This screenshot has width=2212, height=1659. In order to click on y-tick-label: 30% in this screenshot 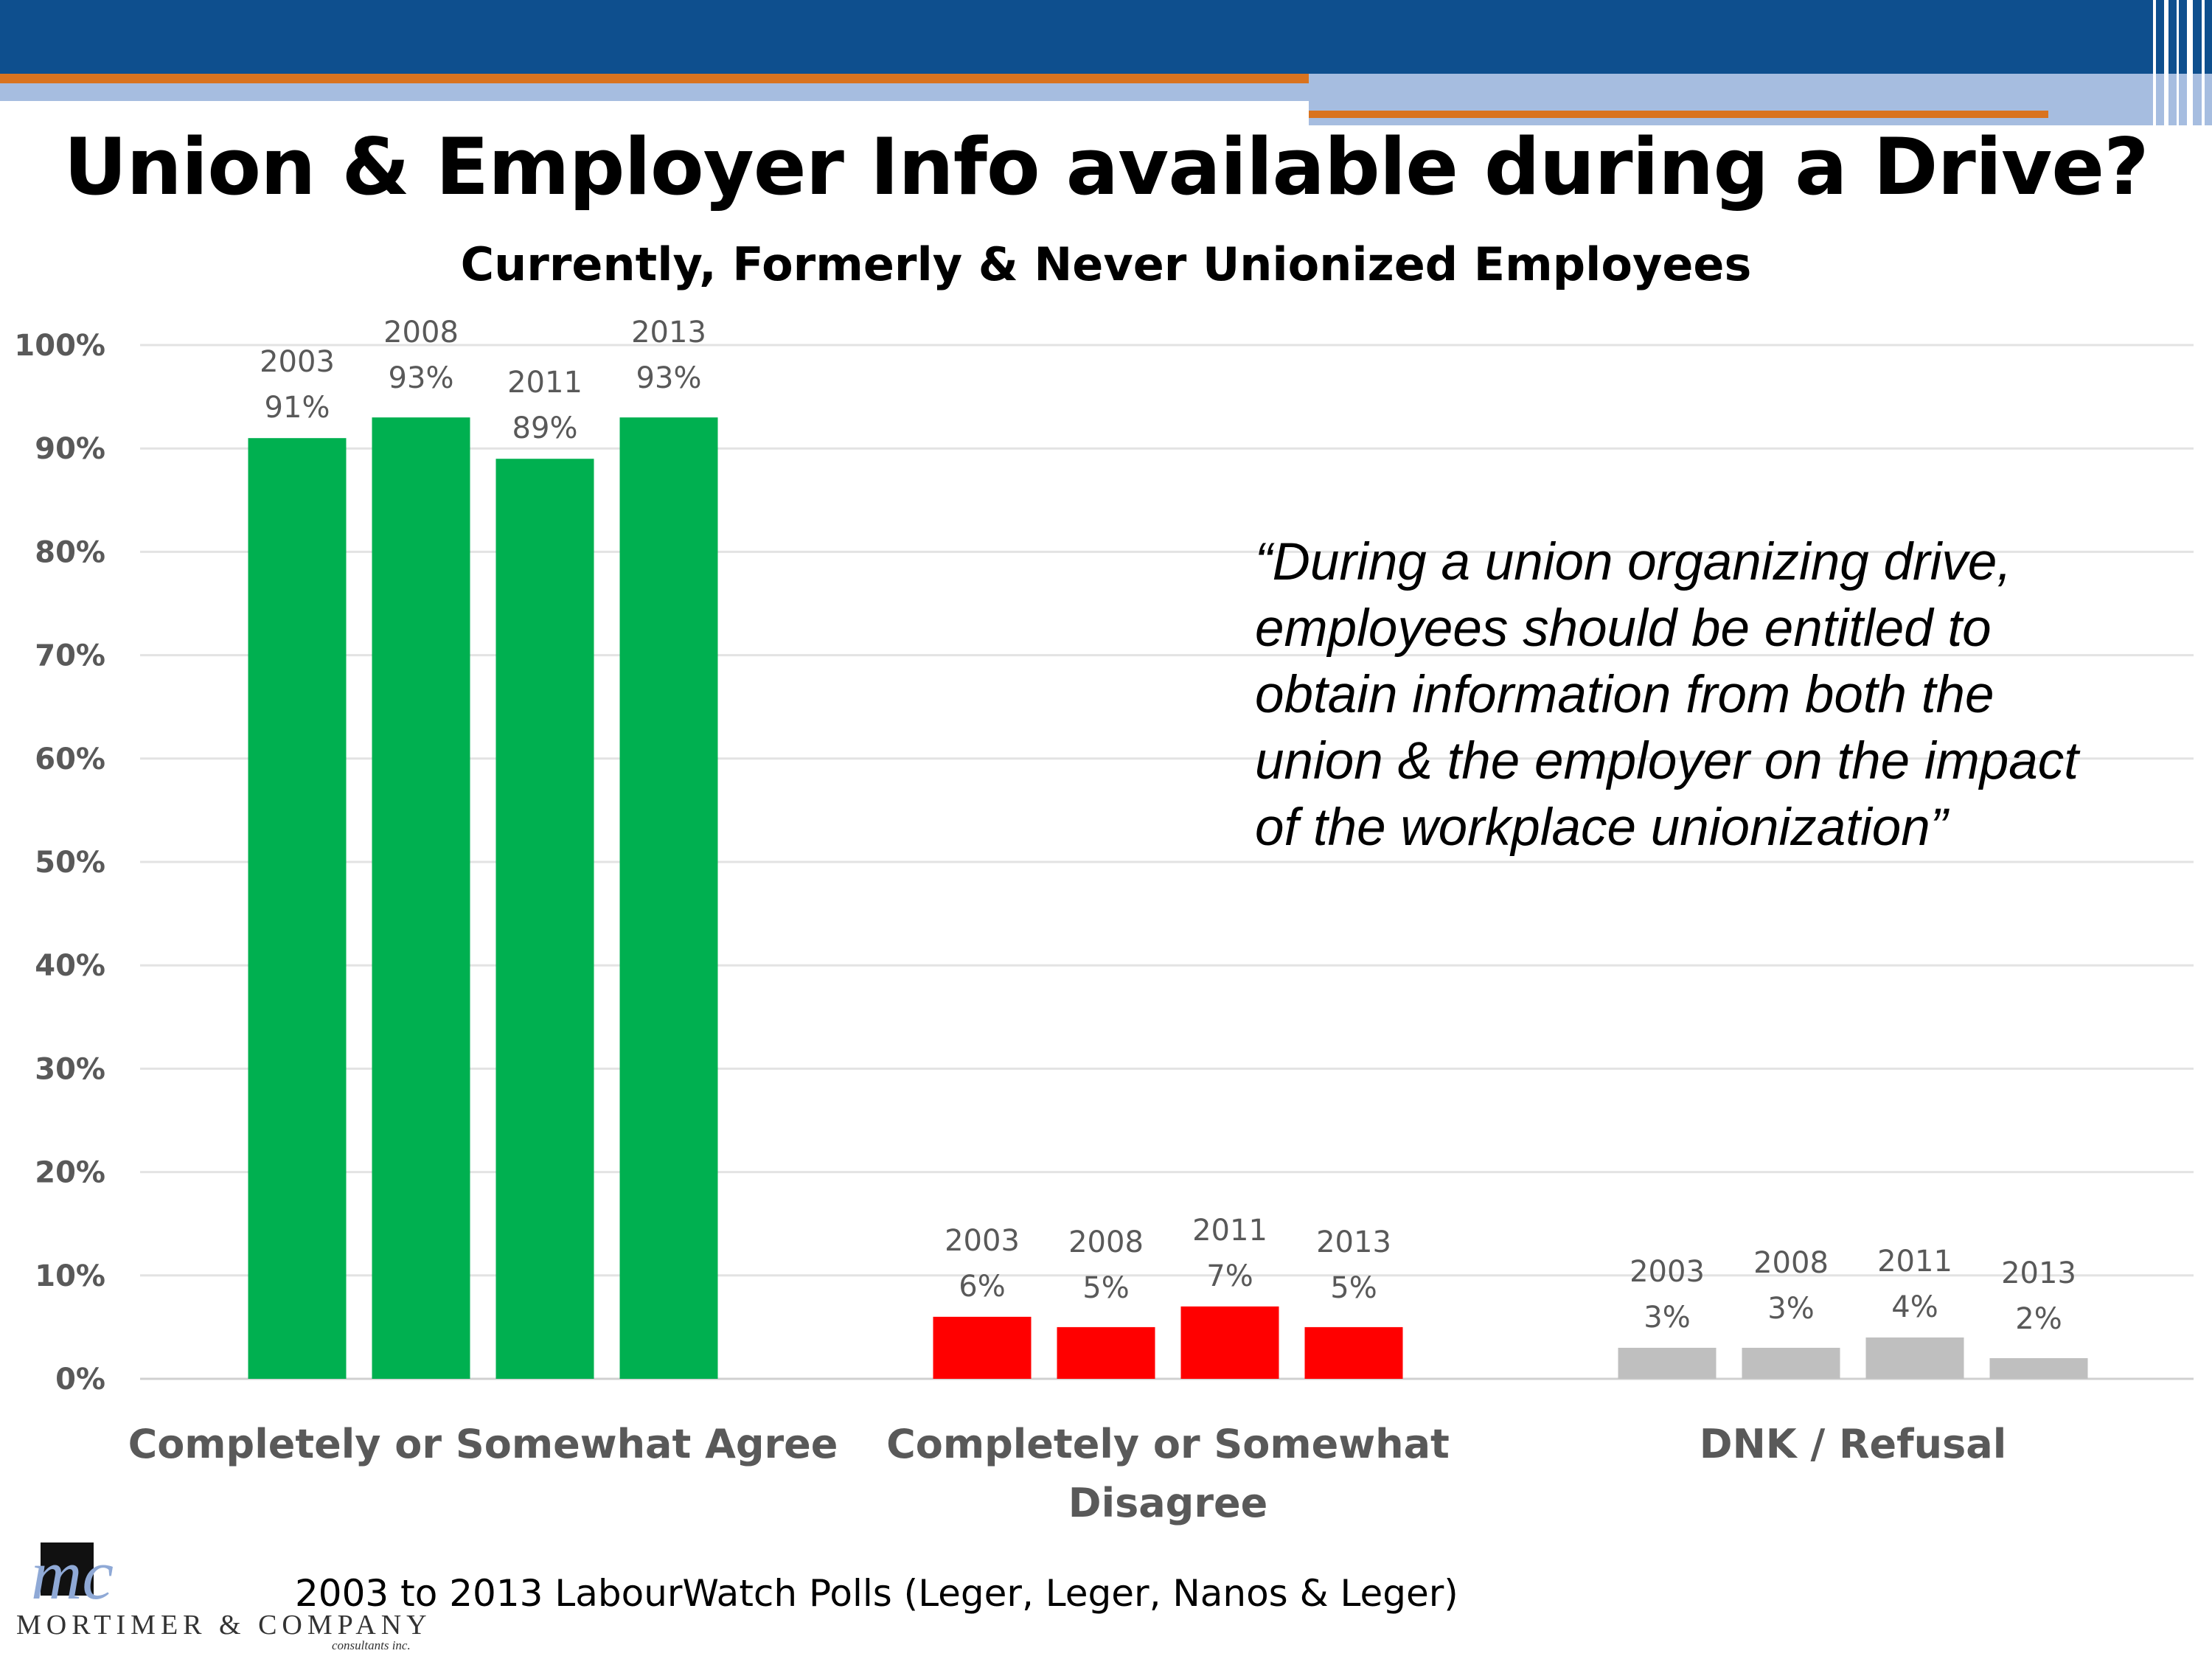, I will do `click(70, 1069)`.